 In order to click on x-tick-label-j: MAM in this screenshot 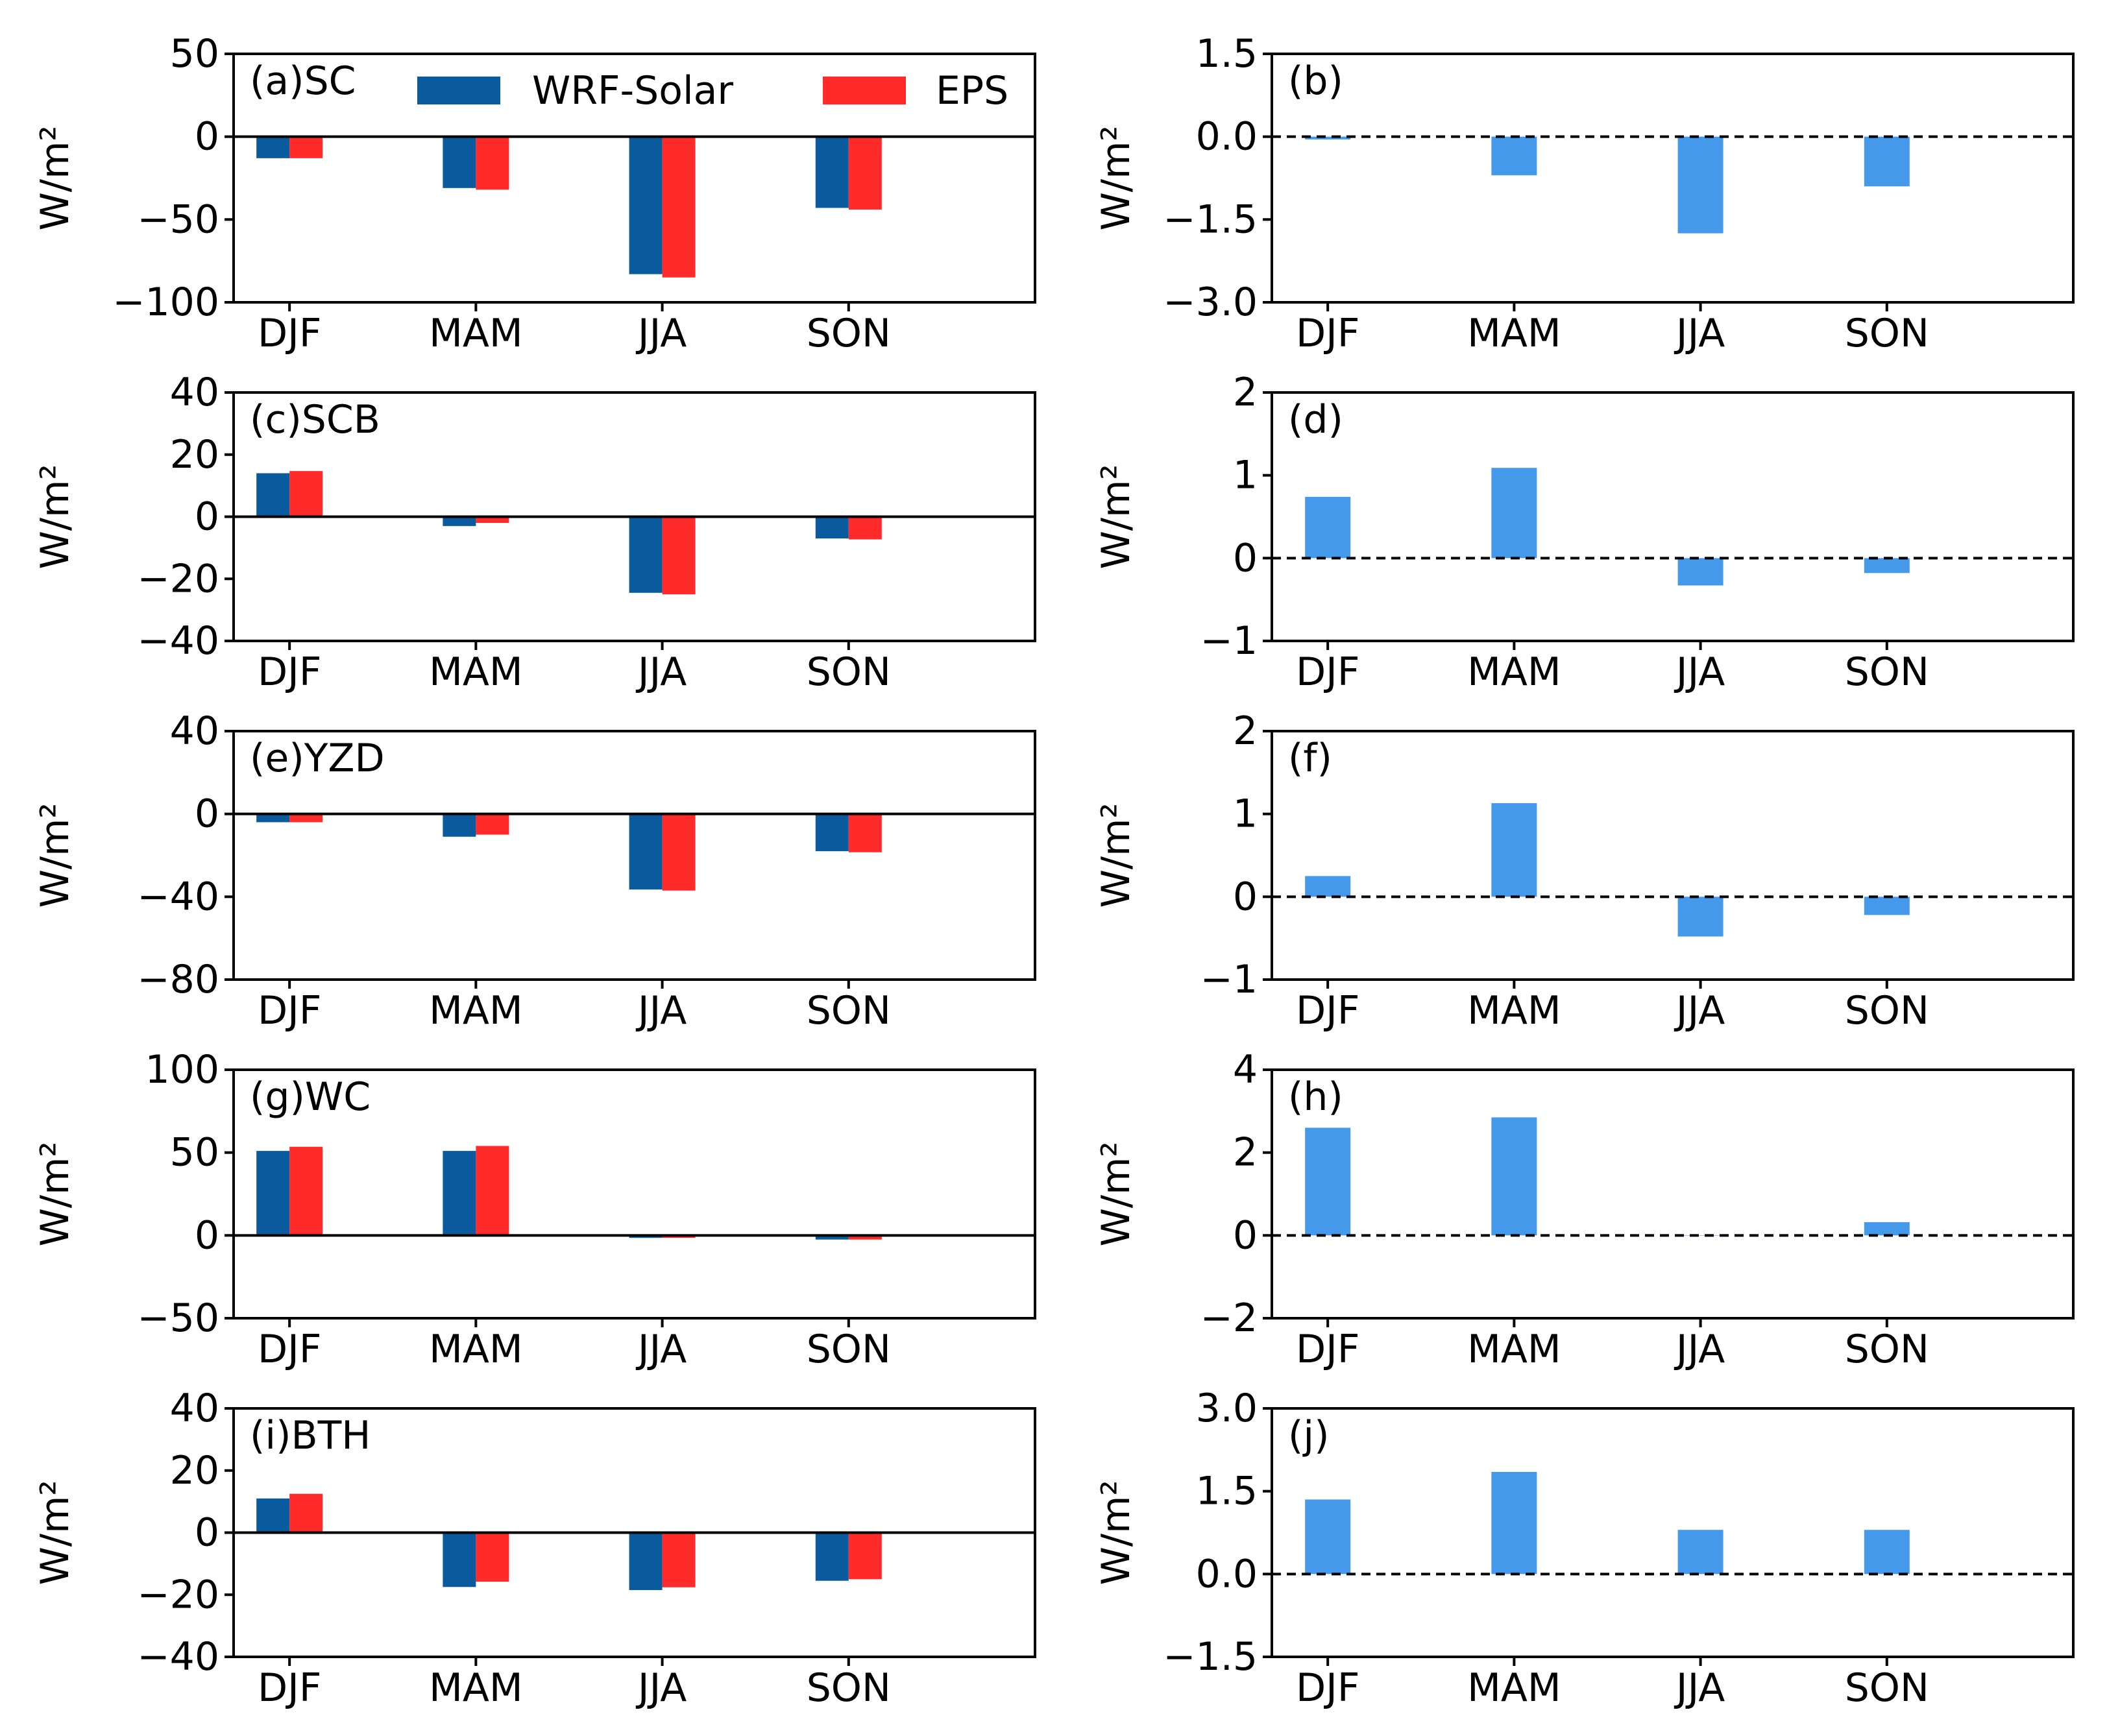, I will do `click(1514, 1688)`.